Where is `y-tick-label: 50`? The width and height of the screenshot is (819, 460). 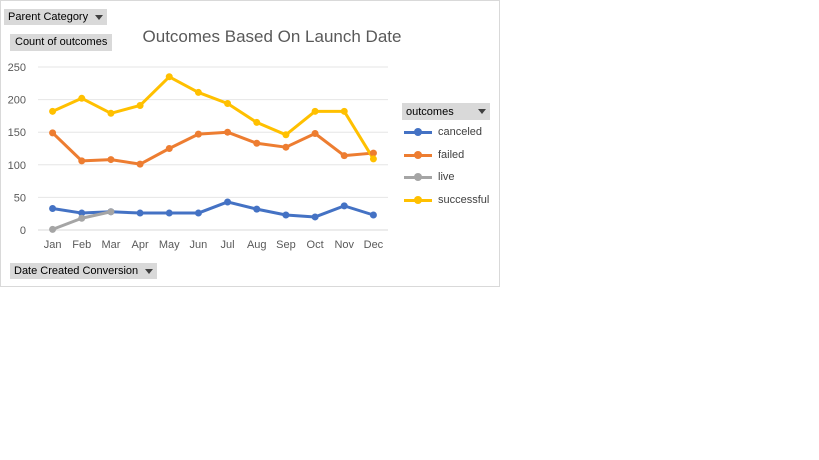 y-tick-label: 50 is located at coordinates (20, 198).